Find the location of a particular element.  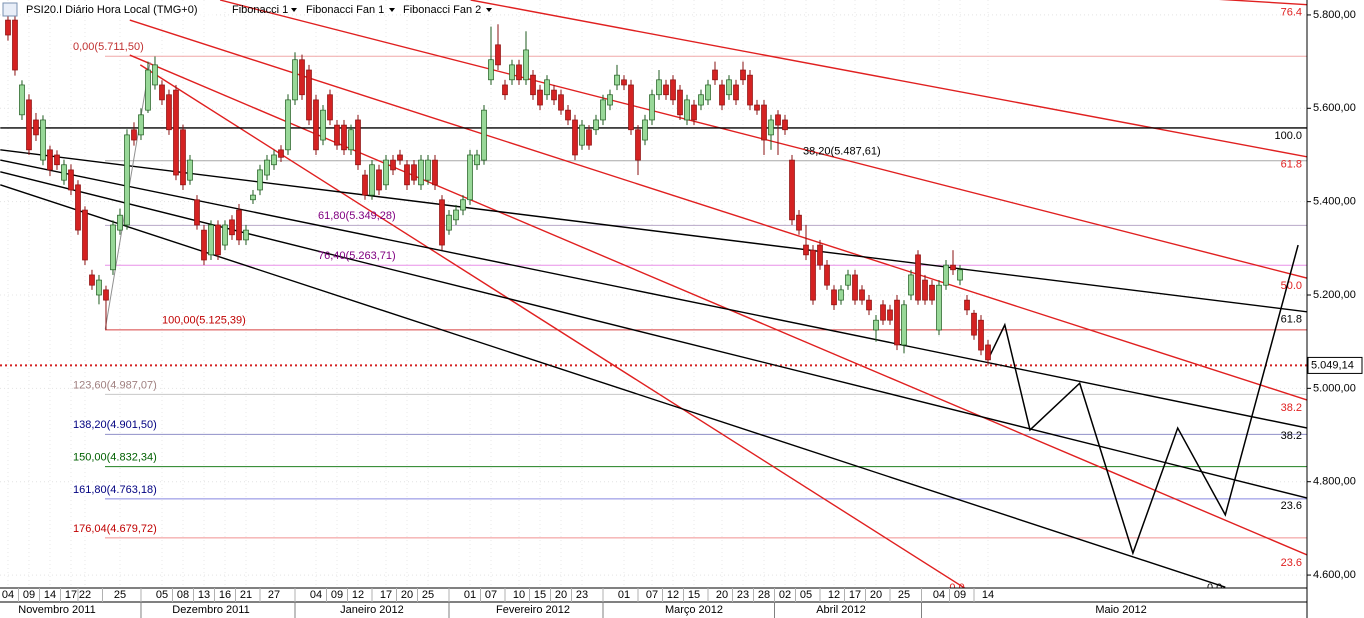

x-tick-label: 09 is located at coordinates (960, 595).